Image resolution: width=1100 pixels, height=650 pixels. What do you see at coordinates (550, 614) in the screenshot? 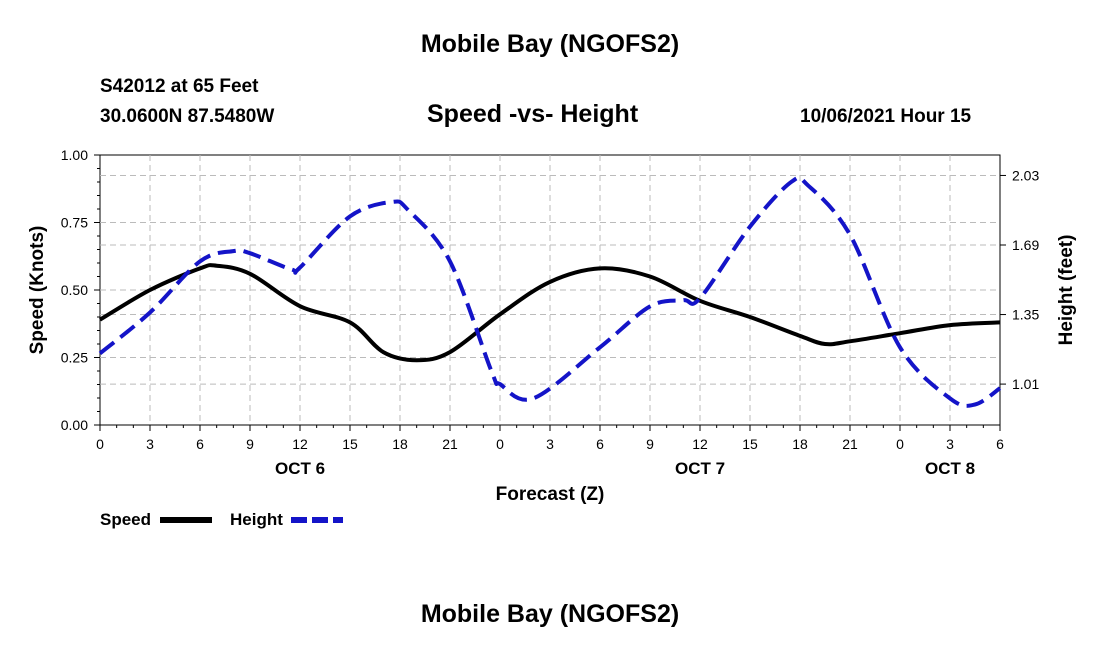
I see `bottom-title: Mobile Bay (NGOFS2)` at bounding box center [550, 614].